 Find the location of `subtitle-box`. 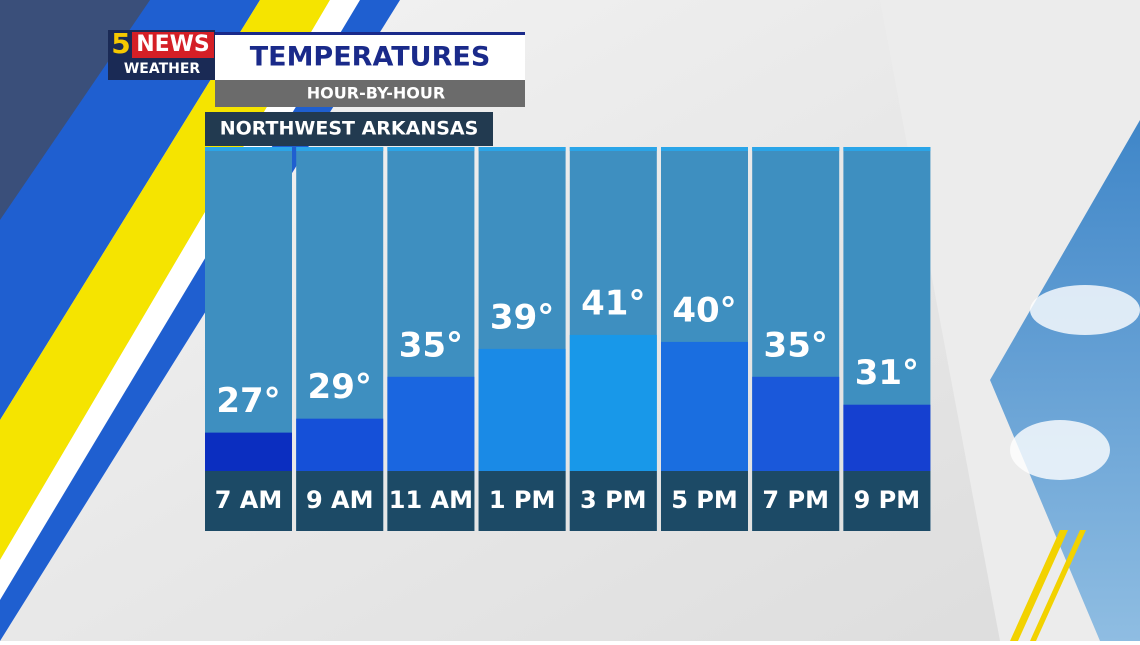

subtitle-box is located at coordinates (370, 93).